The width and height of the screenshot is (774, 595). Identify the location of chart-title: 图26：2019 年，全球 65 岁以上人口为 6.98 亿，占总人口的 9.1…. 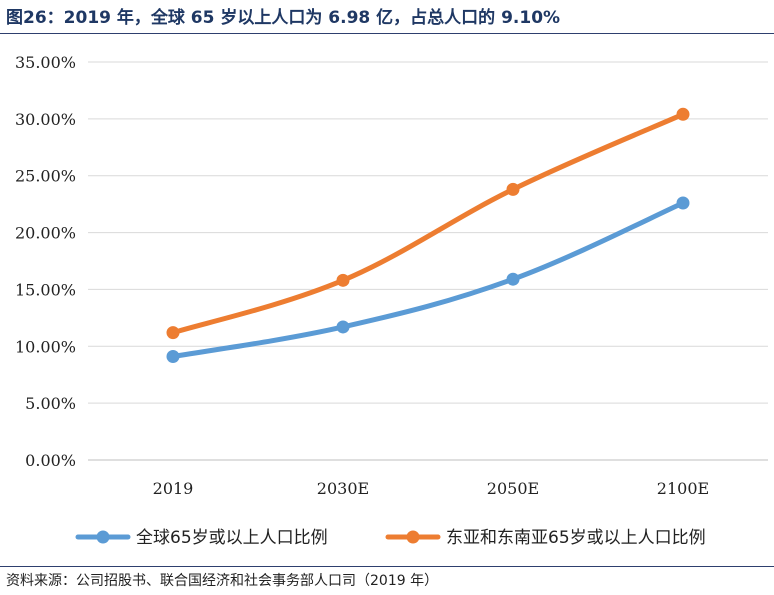
(283, 18).